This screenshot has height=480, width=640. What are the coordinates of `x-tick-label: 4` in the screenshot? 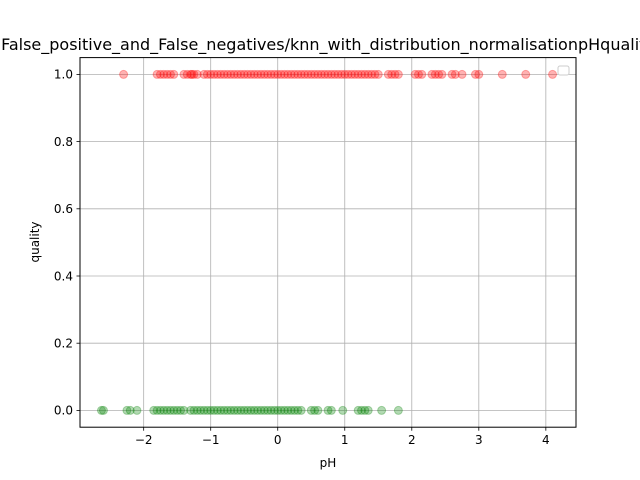 It's located at (546, 440).